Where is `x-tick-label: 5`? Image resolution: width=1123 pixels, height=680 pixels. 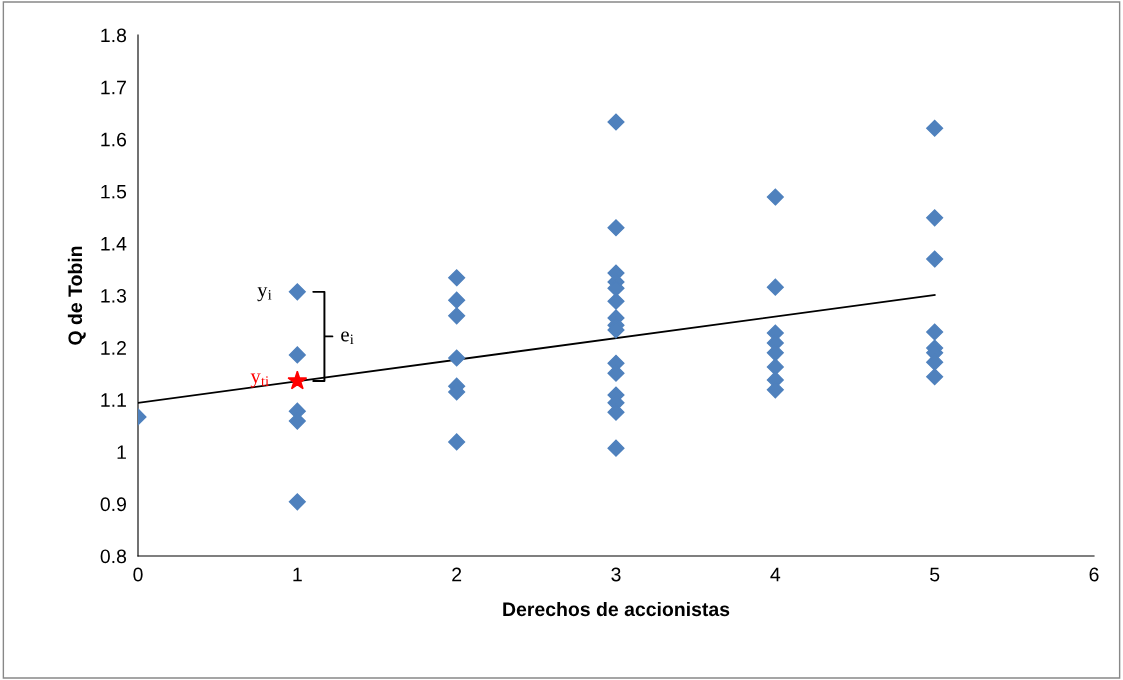 x-tick-label: 5 is located at coordinates (935, 574).